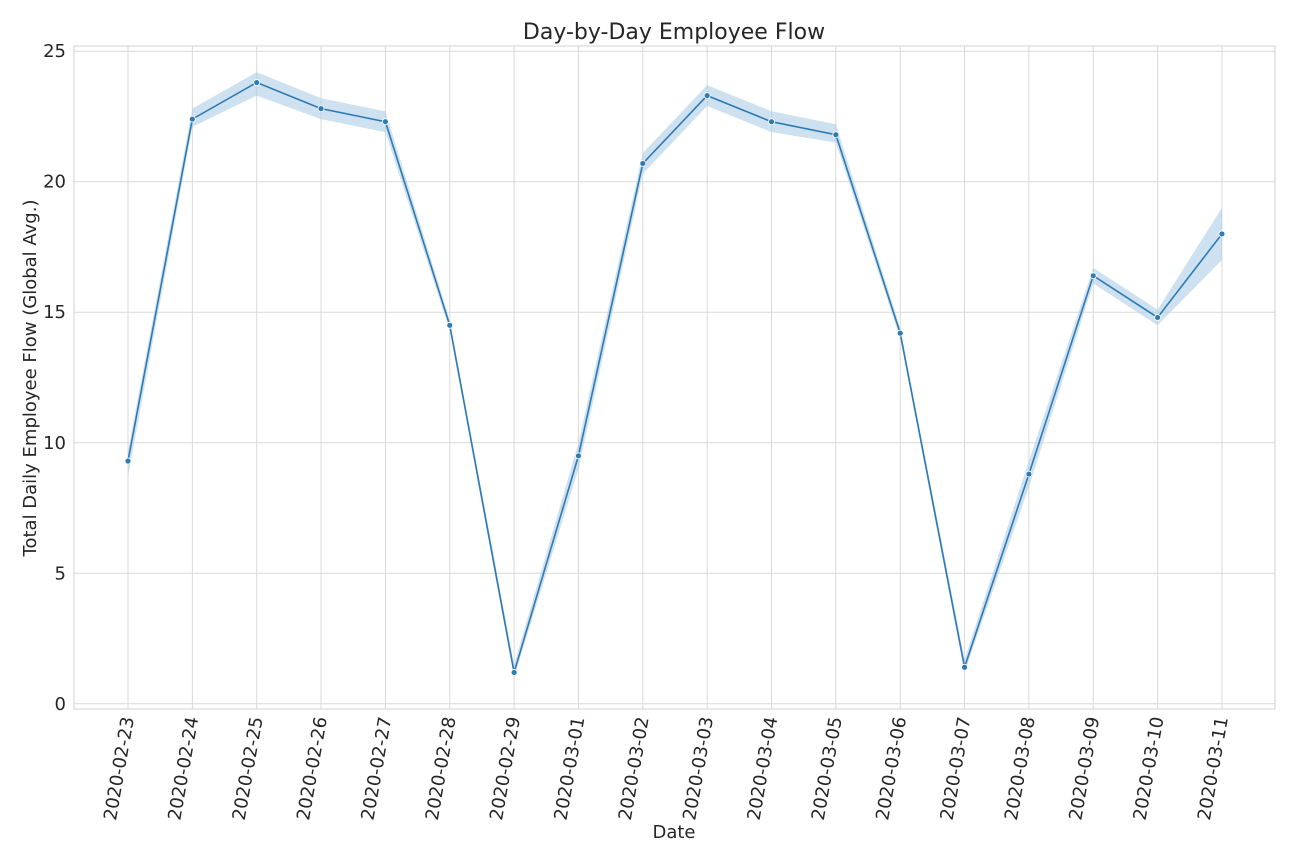 Image resolution: width=1296 pixels, height=864 pixels. Describe the element at coordinates (1149, 768) in the screenshot. I see `x-tick-label: 2020-03-10` at that location.